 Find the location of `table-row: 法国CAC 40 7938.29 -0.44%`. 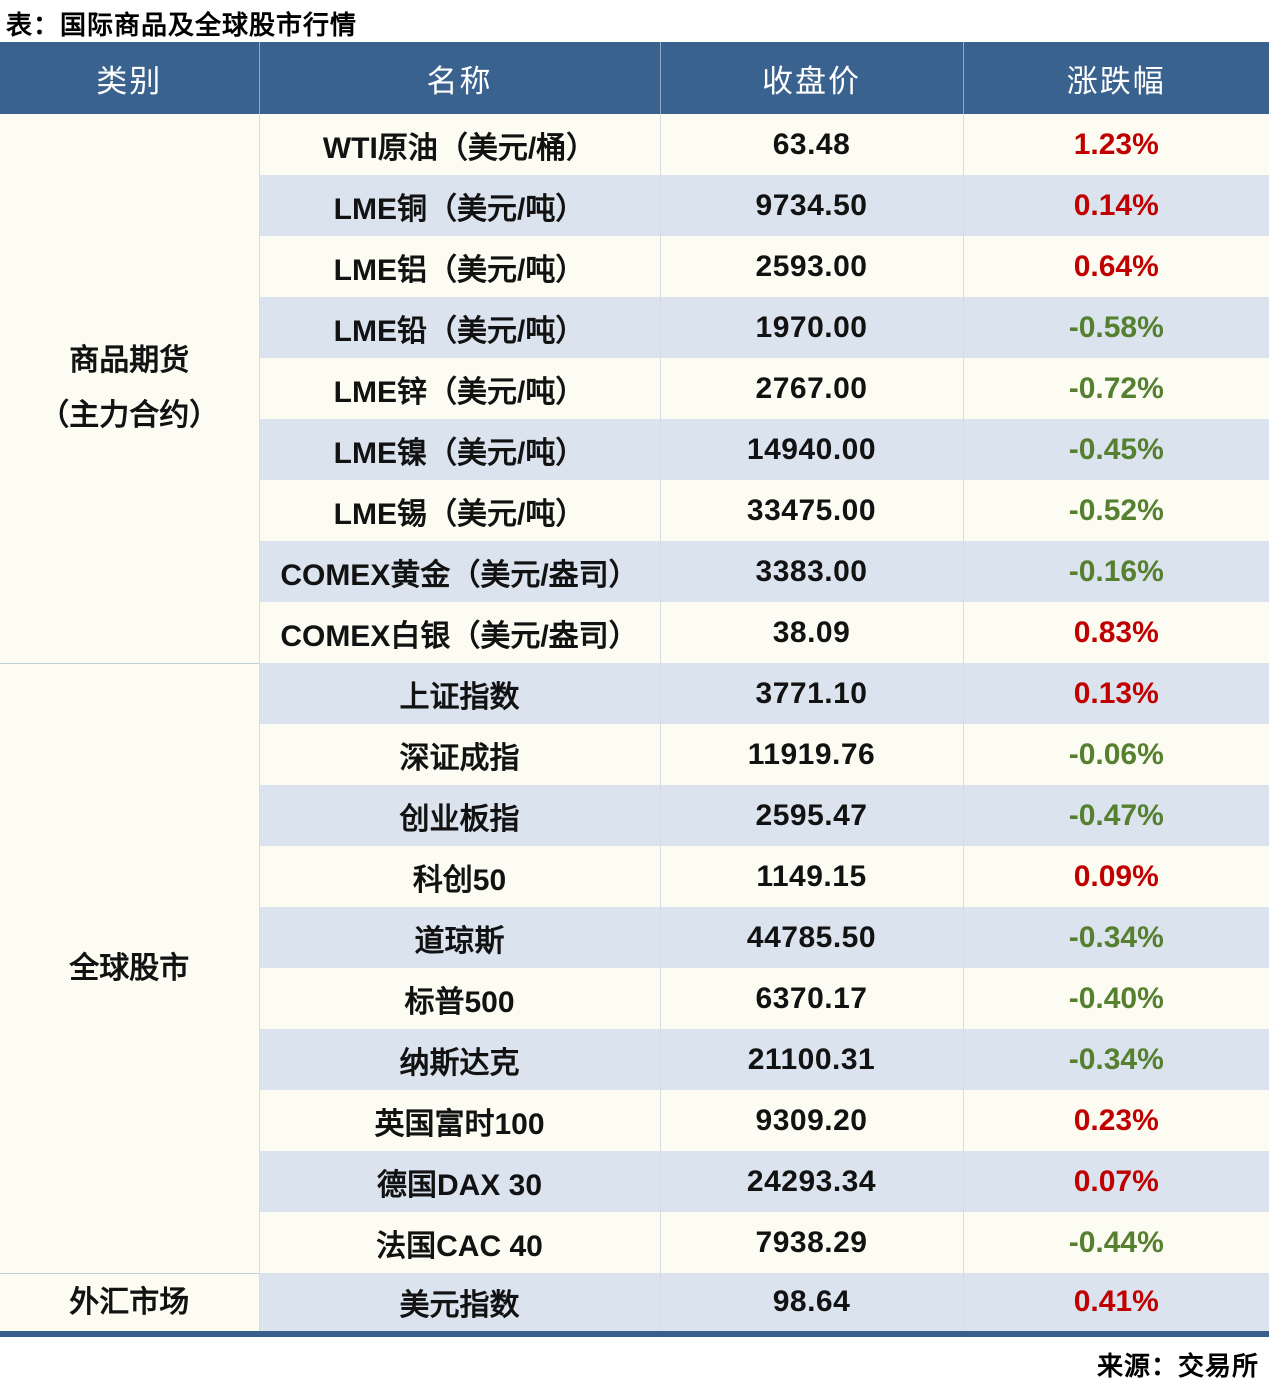

table-row: 法国CAC 40 7938.29 -0.44% is located at coordinates (634, 1242).